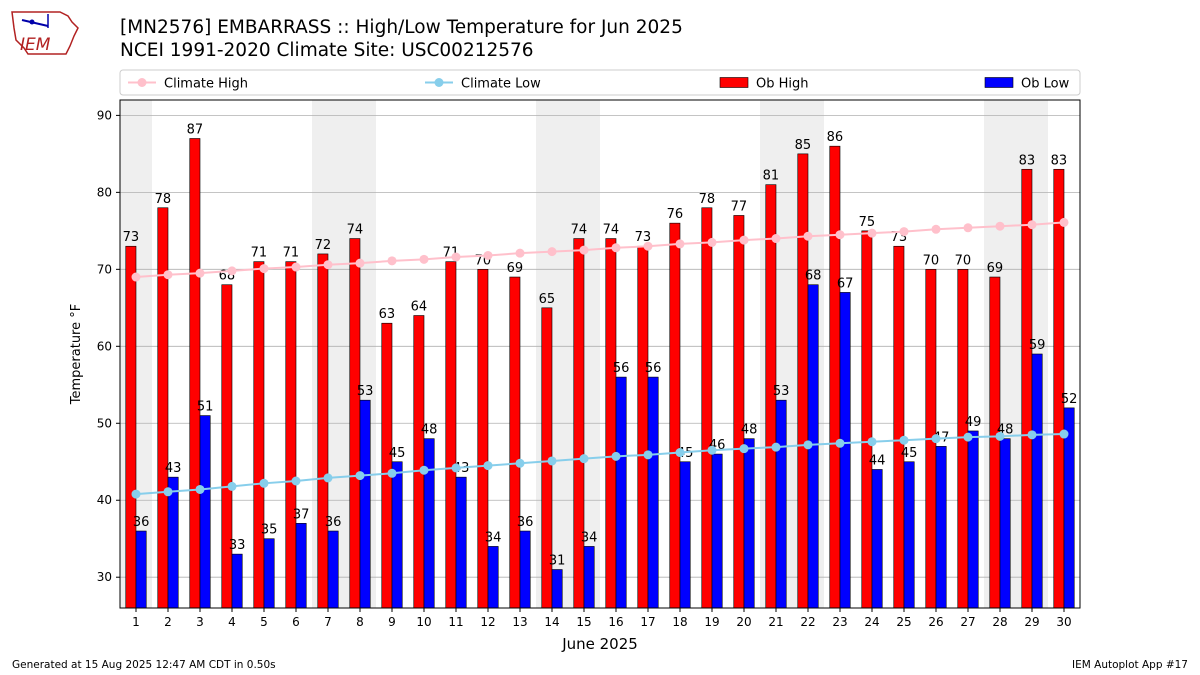 This screenshot has height=675, width=1200. Describe the element at coordinates (104, 115) in the screenshot. I see `y-tick-label: 90` at that location.